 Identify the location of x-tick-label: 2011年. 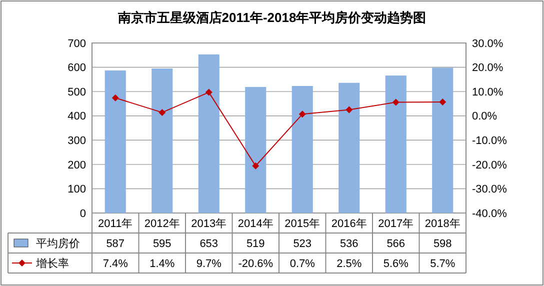
(115, 224).